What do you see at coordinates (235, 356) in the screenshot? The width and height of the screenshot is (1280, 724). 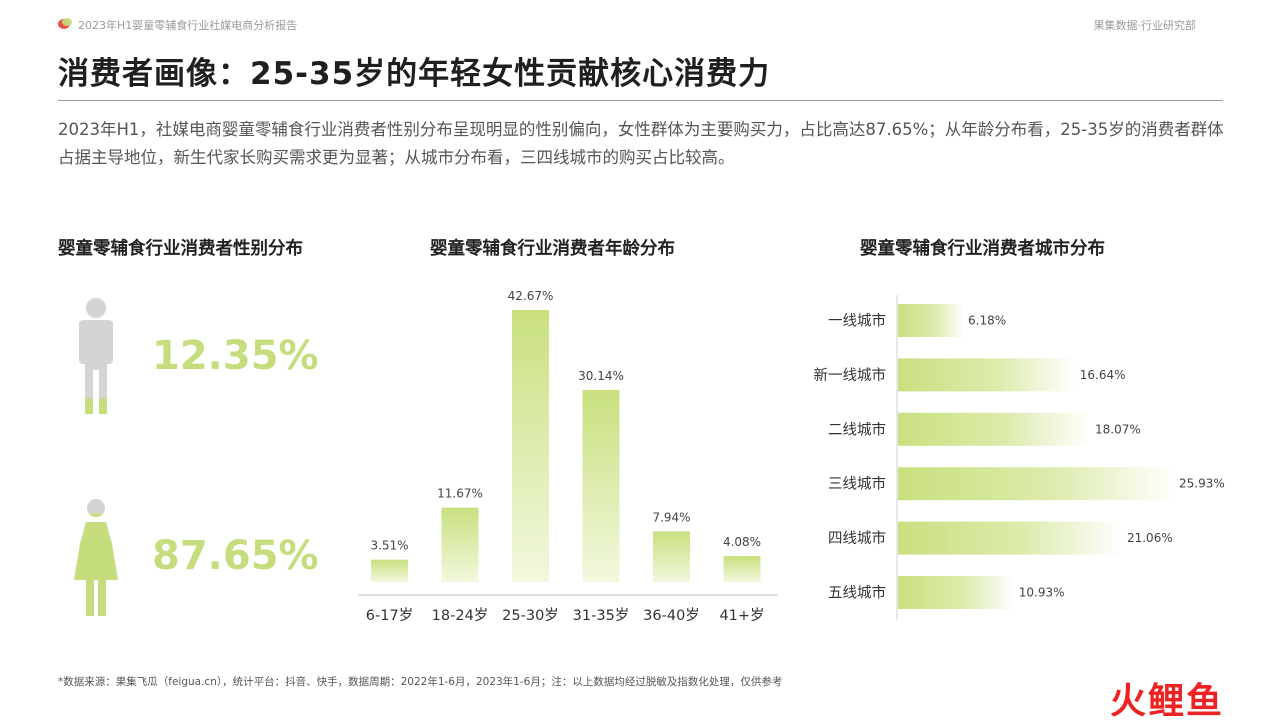 I see `male-percentage: 12.35%` at bounding box center [235, 356].